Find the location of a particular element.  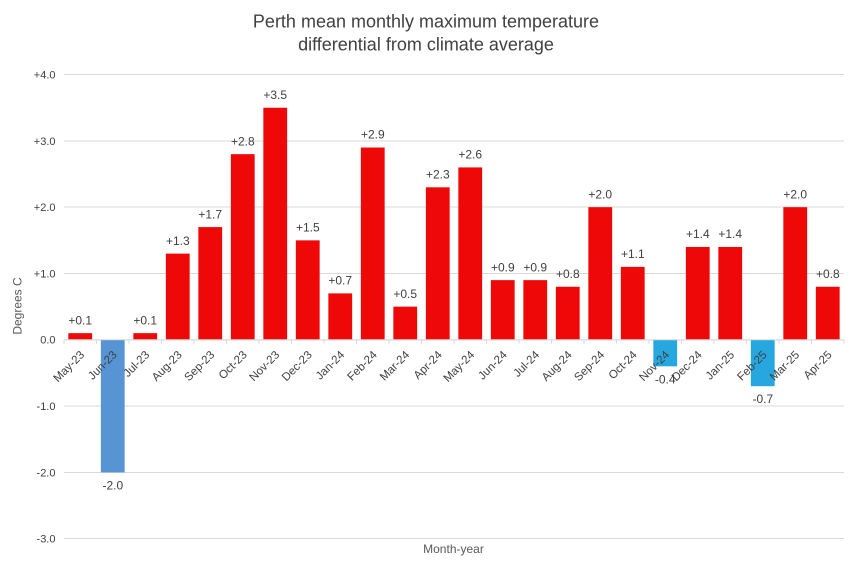

svg-text: +2.3 is located at coordinates (438, 175).